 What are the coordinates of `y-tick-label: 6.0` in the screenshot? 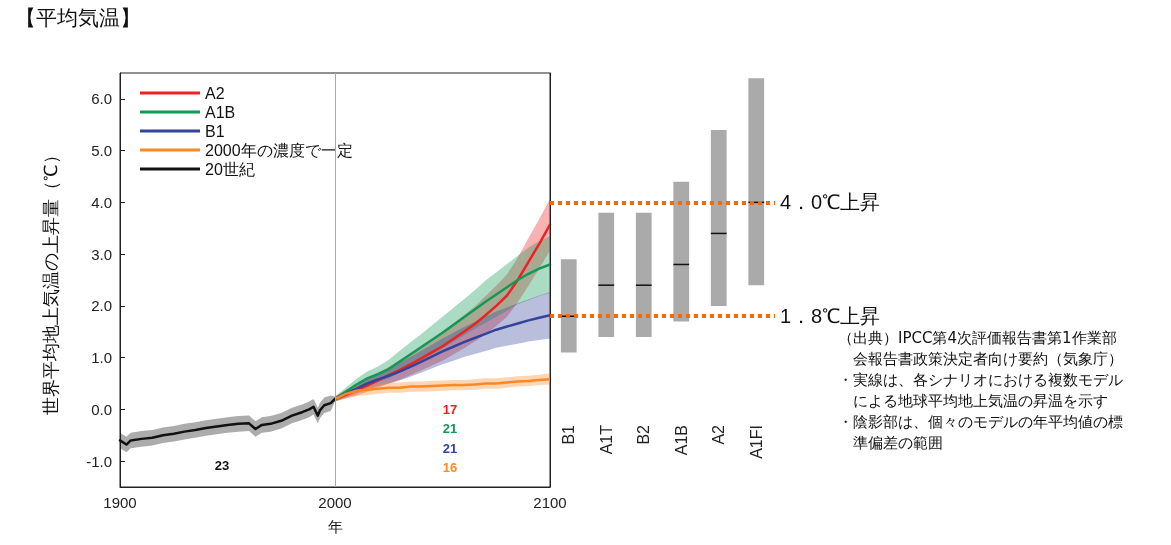 It's located at (101, 99).